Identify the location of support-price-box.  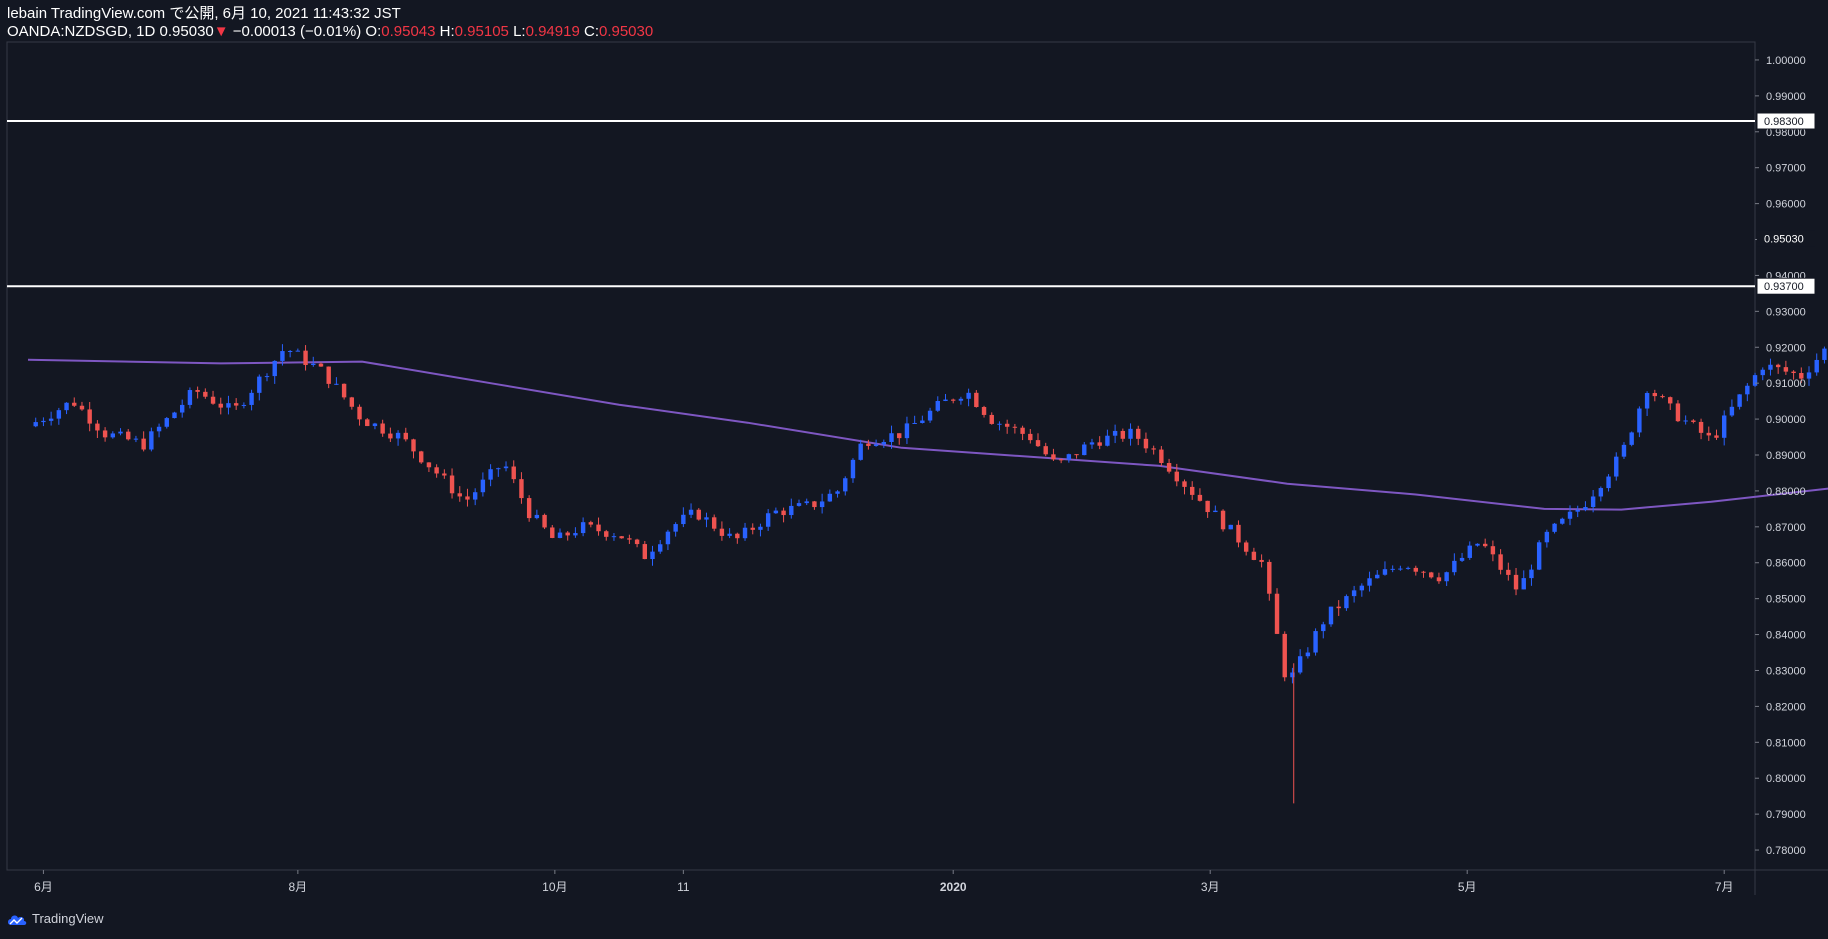
(1786, 286).